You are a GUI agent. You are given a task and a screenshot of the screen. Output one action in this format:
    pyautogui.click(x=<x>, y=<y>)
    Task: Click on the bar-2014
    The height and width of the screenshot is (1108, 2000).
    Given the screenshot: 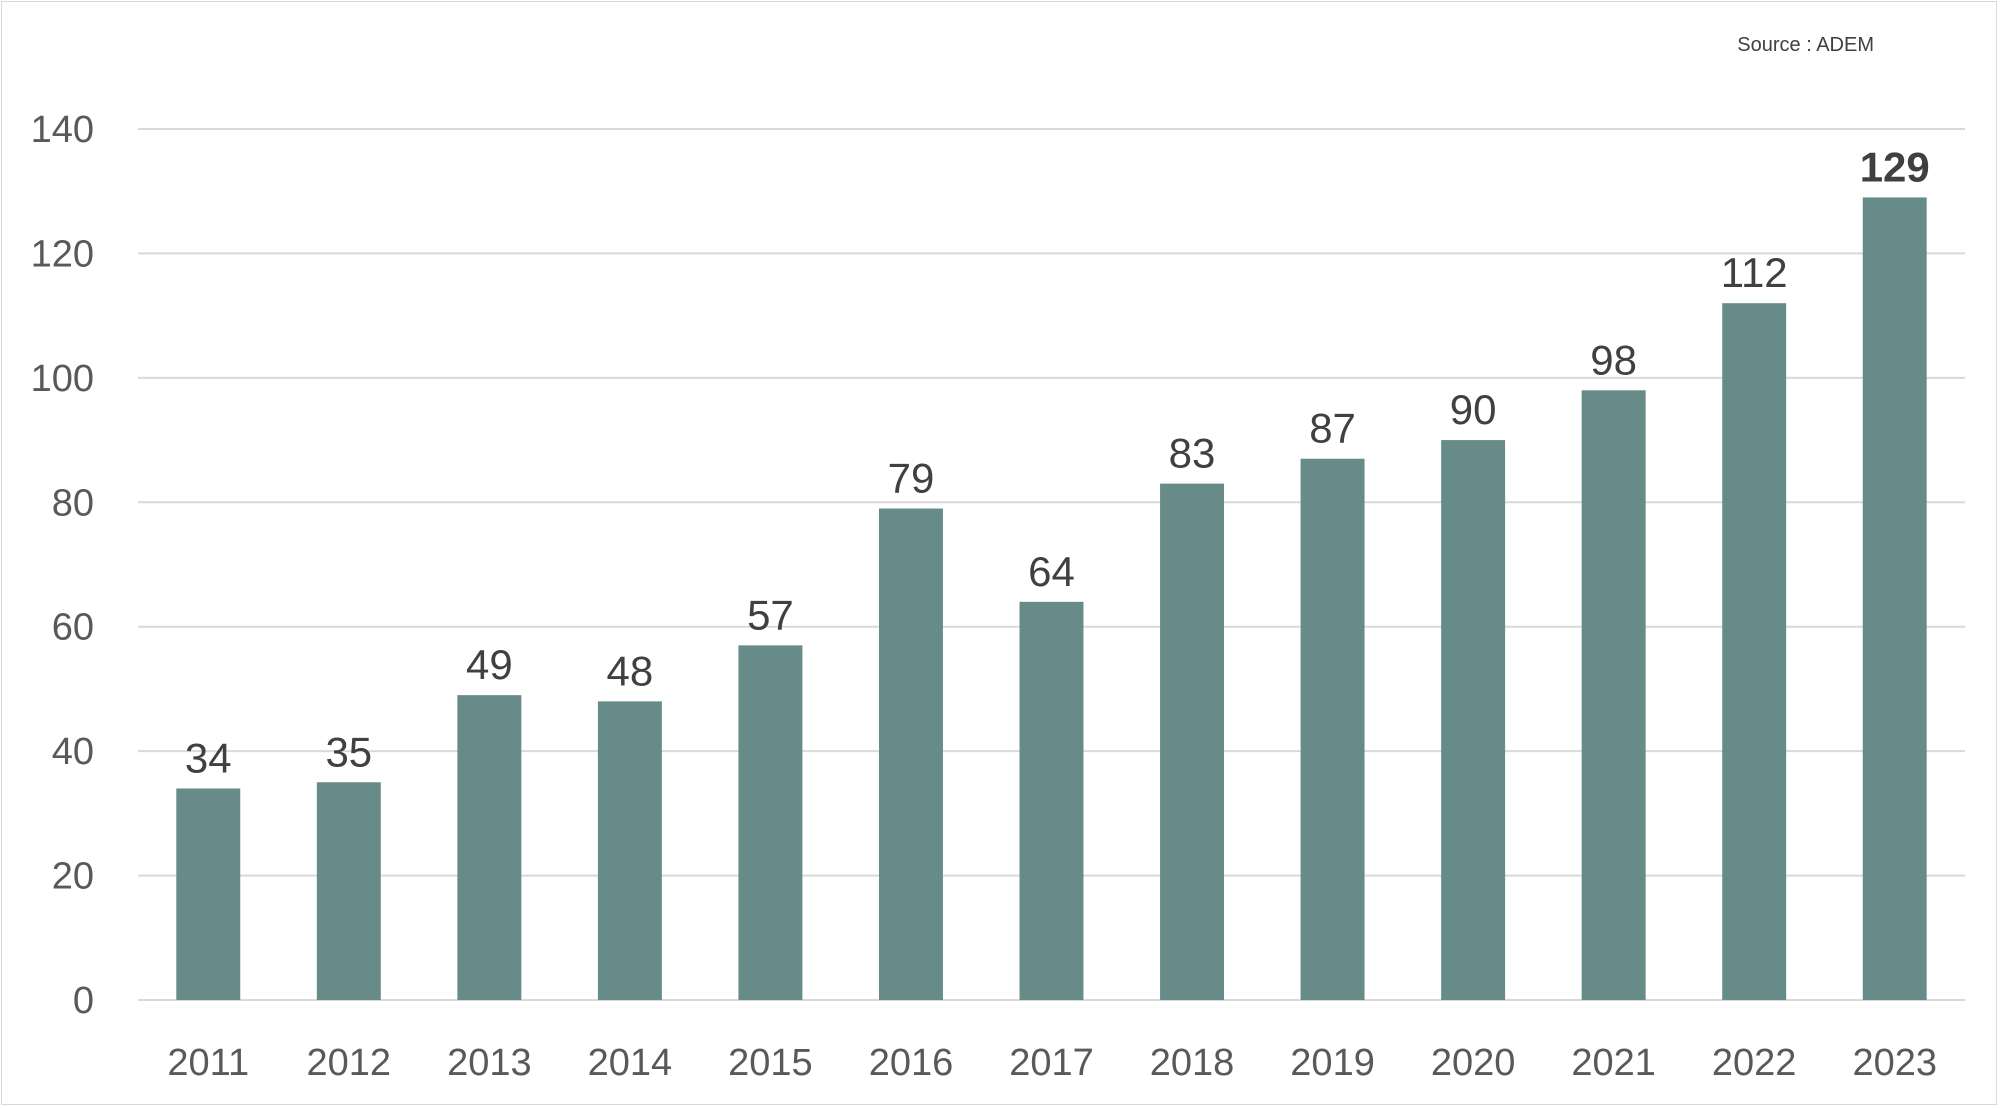 What is the action you would take?
    pyautogui.click(x=629, y=850)
    